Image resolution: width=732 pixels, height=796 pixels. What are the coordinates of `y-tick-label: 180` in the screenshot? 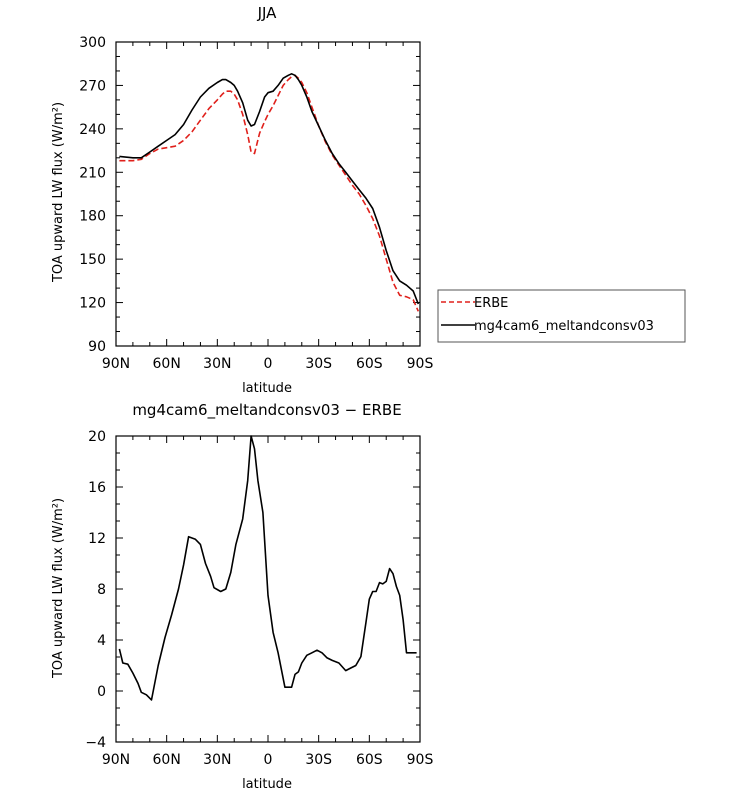 It's located at (92, 217).